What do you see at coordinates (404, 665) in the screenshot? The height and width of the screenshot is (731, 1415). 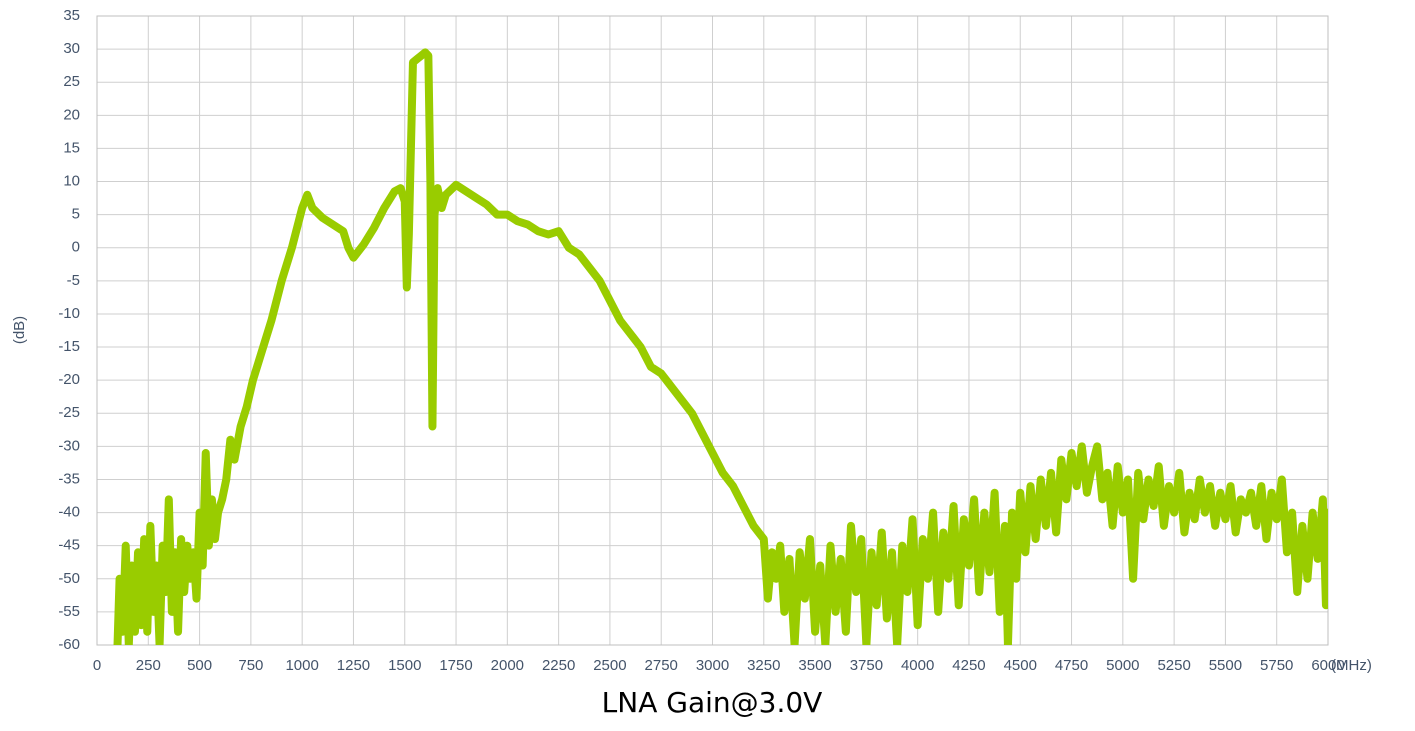 I see `x-tick-label: 1500` at bounding box center [404, 665].